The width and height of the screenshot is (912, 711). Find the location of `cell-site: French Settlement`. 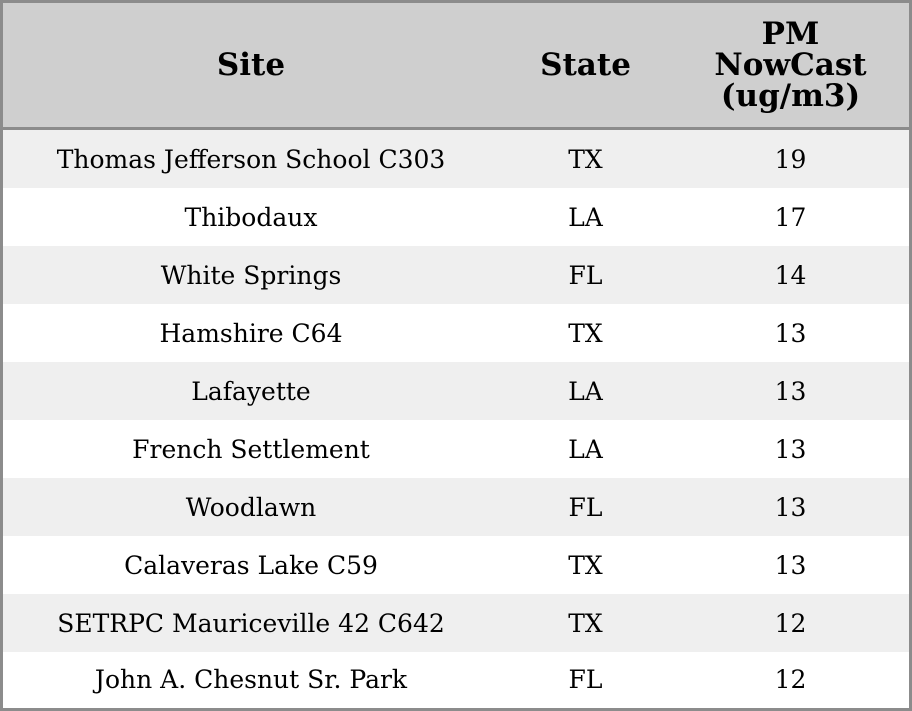

cell-site: French Settlement is located at coordinates (251, 449).